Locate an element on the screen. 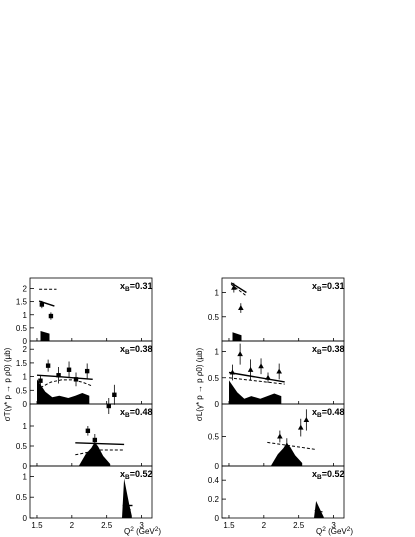 The width and height of the screenshot is (415, 537). panel-left-1: 0 0.5 1 1.5 2 xB=0.38 is located at coordinates (84, 374).